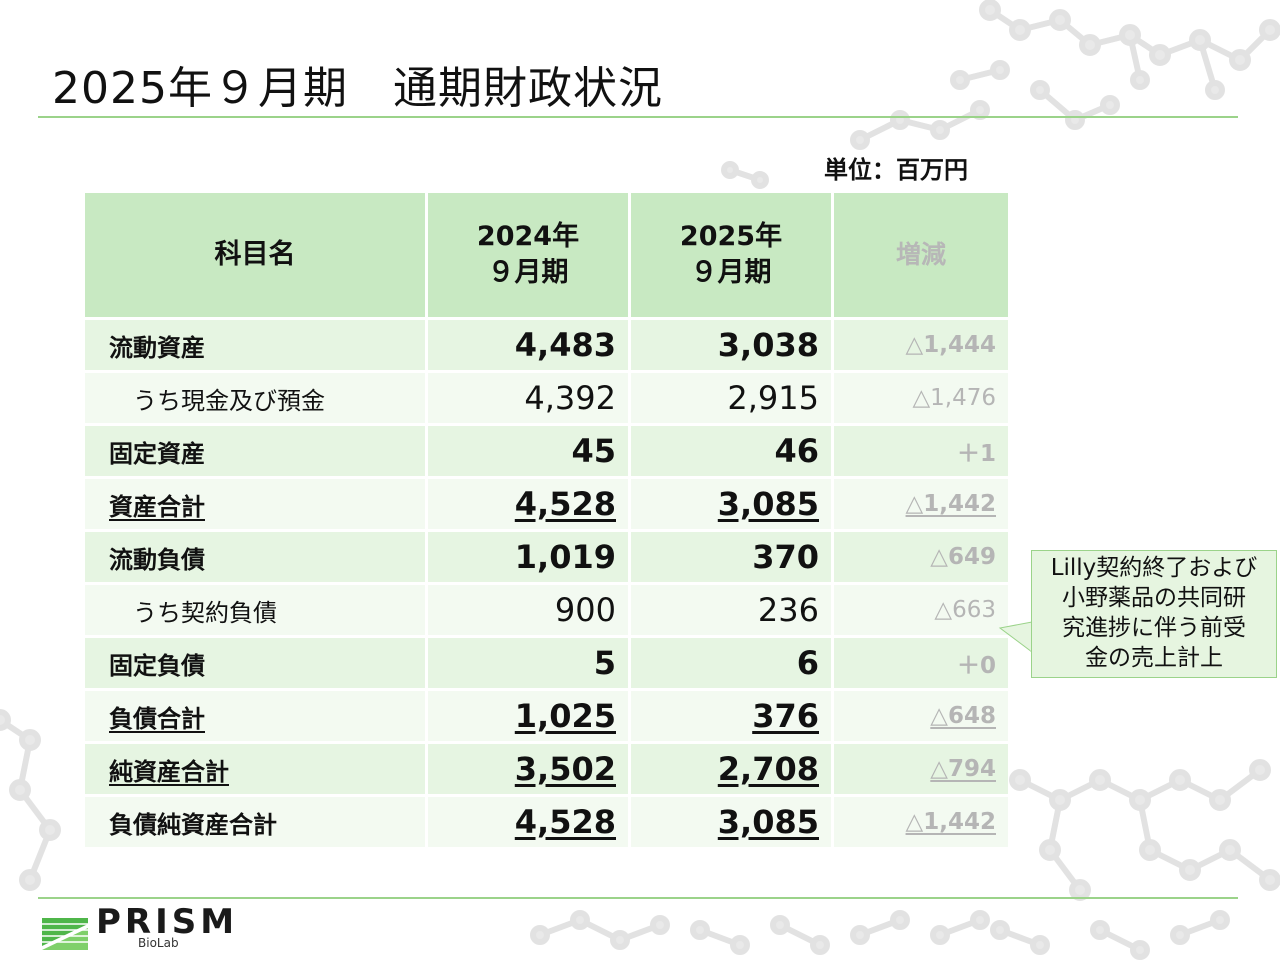 The height and width of the screenshot is (960, 1280). I want to click on row-change-value: △648, so click(963, 716).